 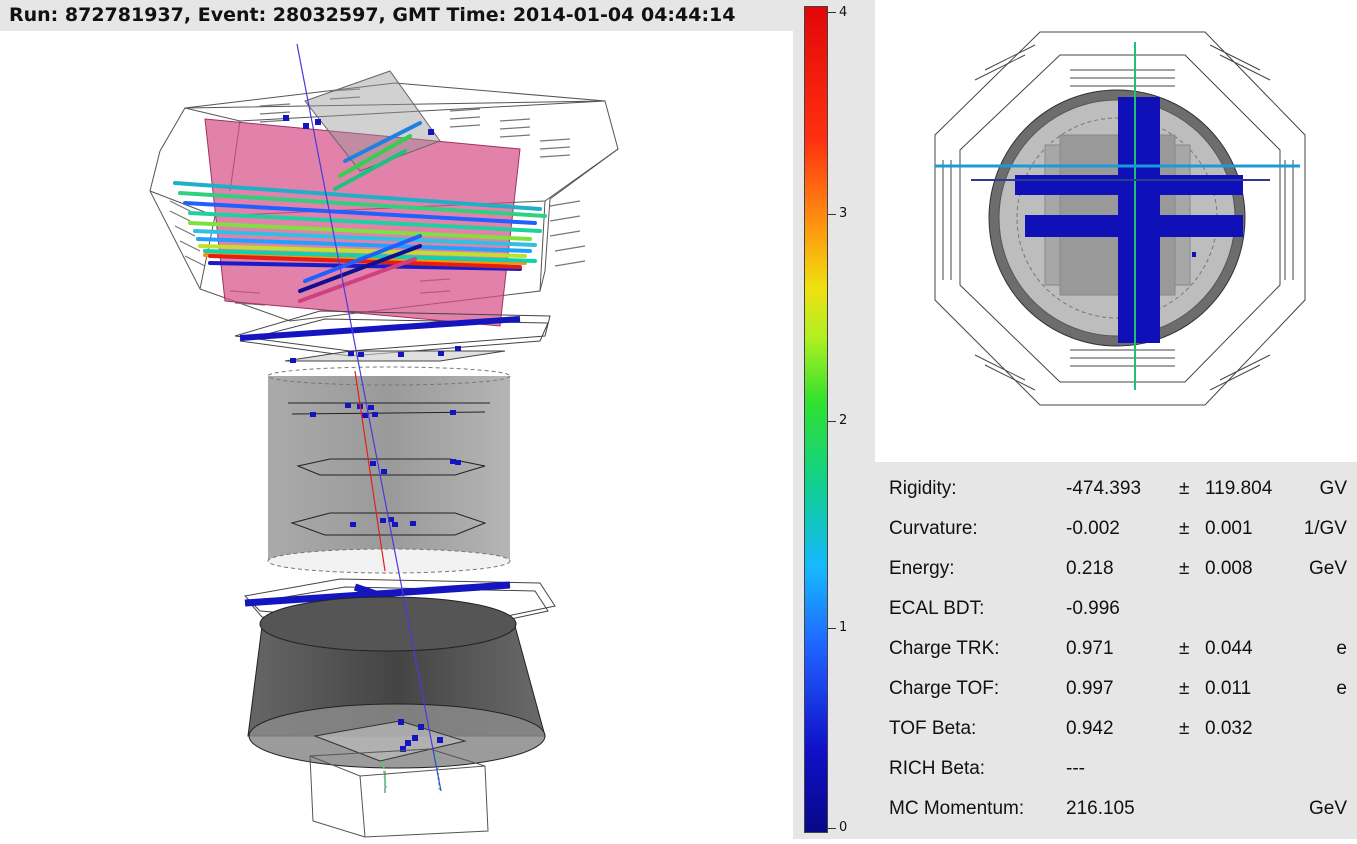 What do you see at coordinates (1090, 688) in the screenshot?
I see `info-value: 0.997` at bounding box center [1090, 688].